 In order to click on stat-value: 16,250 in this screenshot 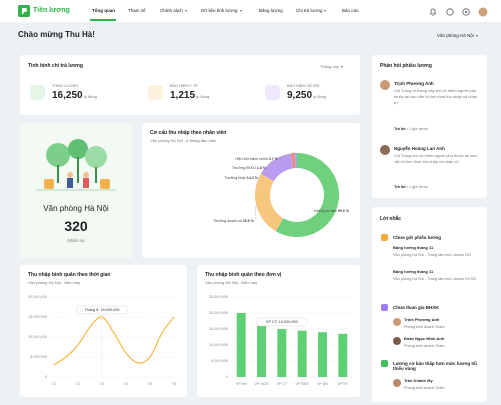, I will do `click(67, 95)`.